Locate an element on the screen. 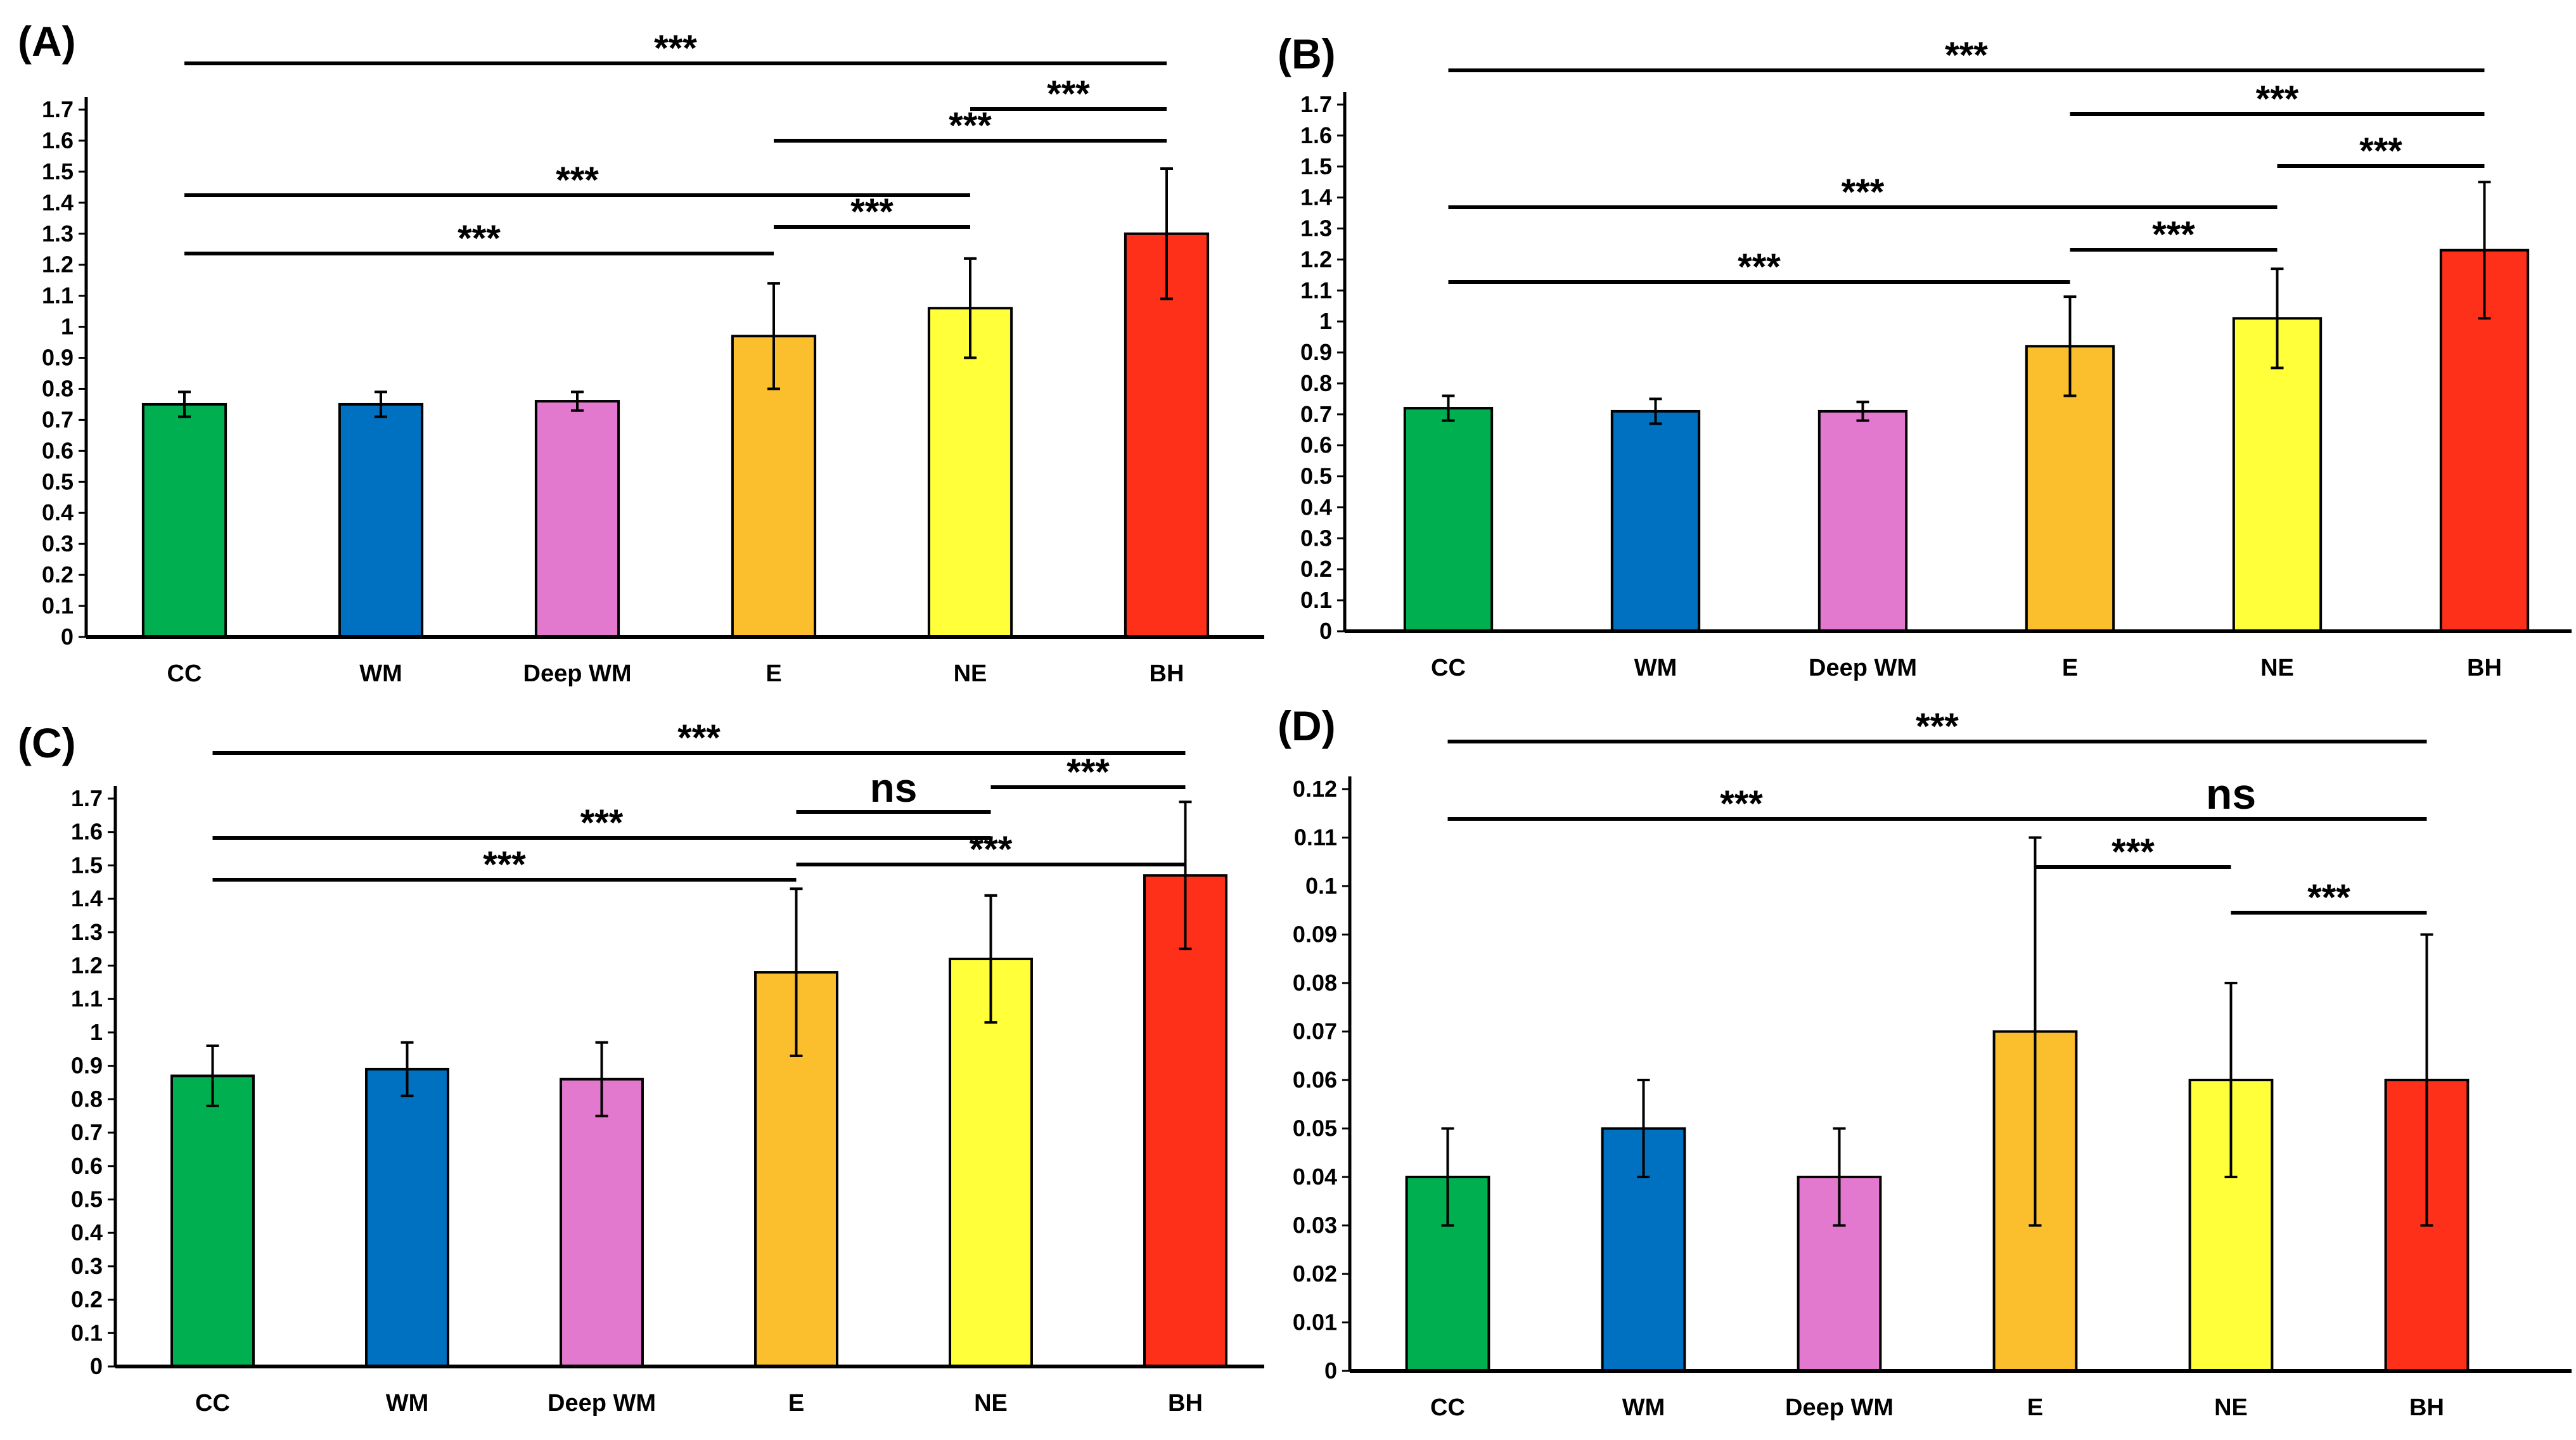 Image resolution: width=2576 pixels, height=1440 pixels. y-tick-label: 0.02 is located at coordinates (1315, 1274).